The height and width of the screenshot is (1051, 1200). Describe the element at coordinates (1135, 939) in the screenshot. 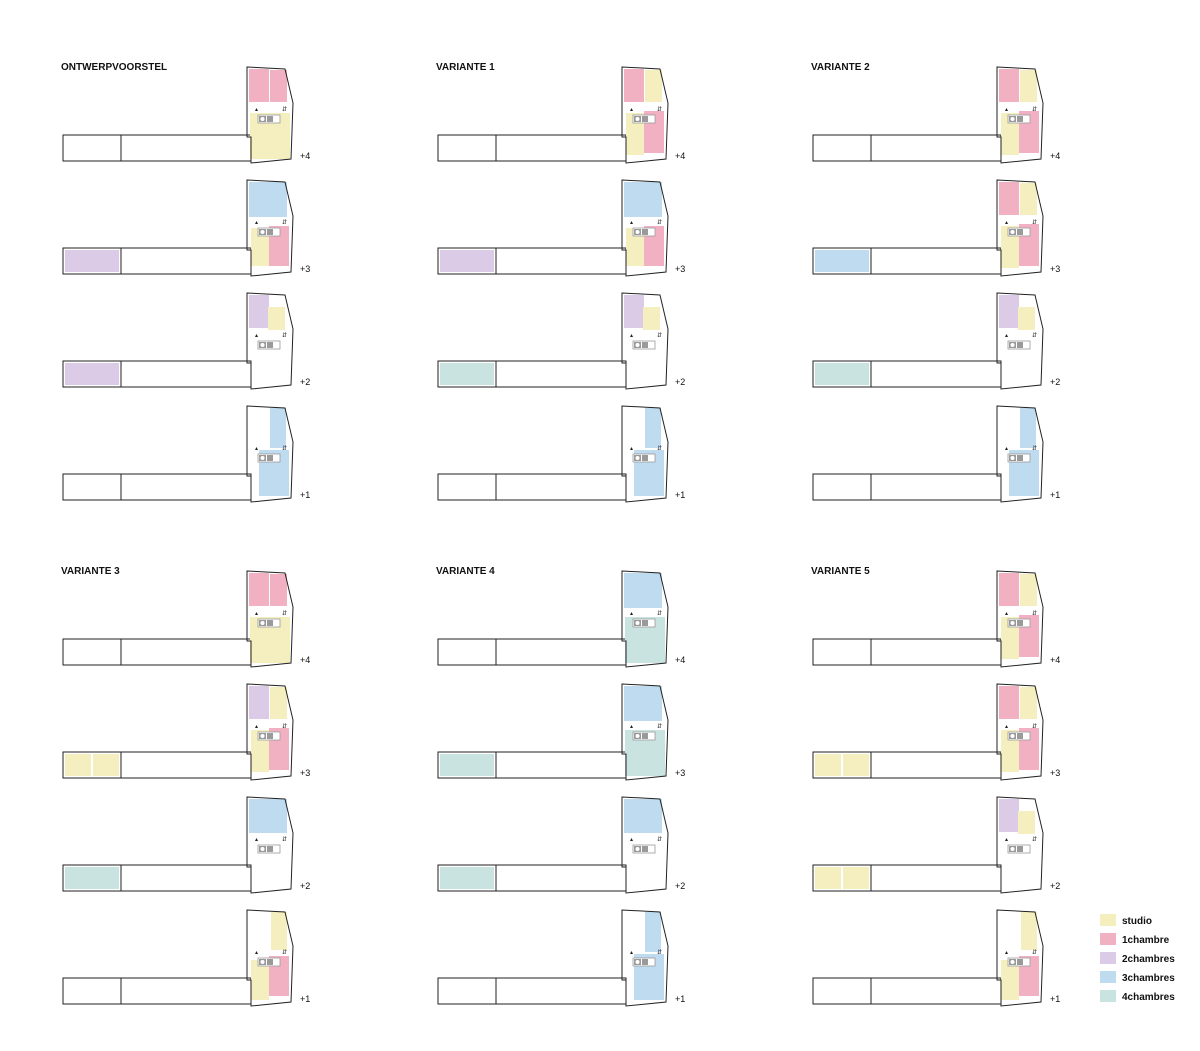

I see `legend-item: 1chambre` at that location.